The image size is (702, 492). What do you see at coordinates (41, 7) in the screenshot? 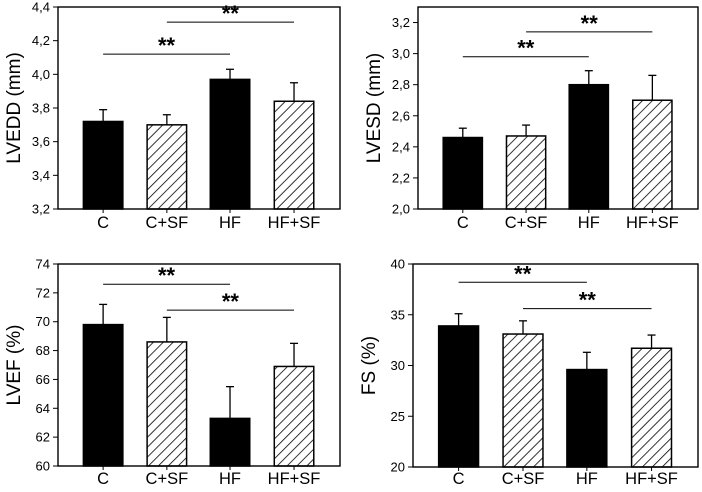
I see `y-tick-label: 4,4` at bounding box center [41, 7].